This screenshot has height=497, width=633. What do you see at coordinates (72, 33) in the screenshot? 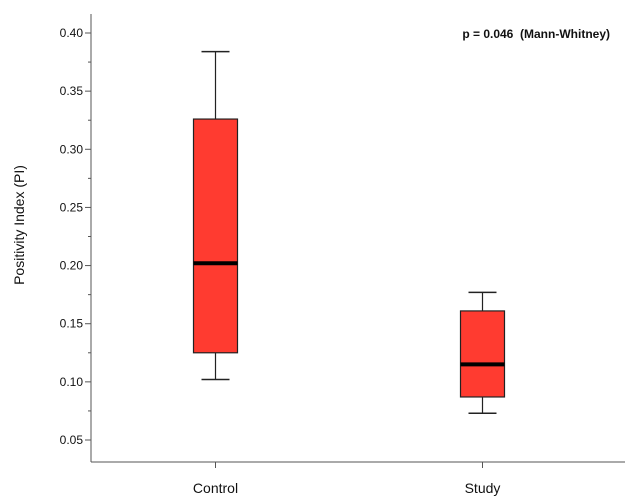
I see `y-tick-label: 0.40` at bounding box center [72, 33].